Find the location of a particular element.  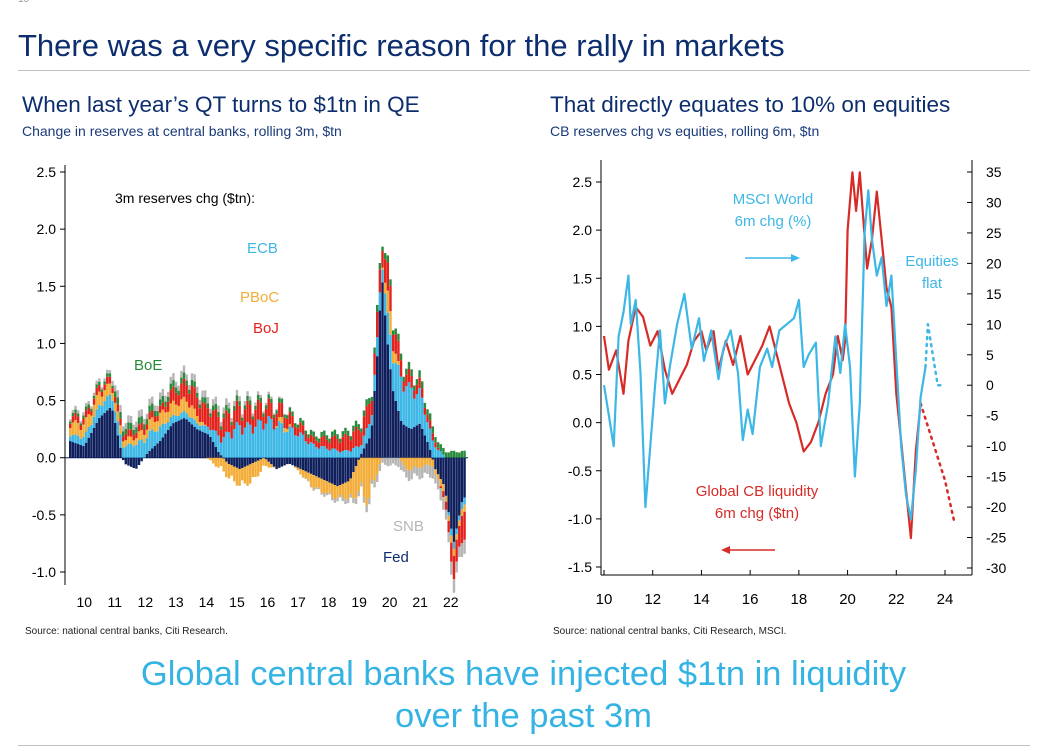

liquidity-label-line1: Global CB liquidity is located at coordinates (757, 491).